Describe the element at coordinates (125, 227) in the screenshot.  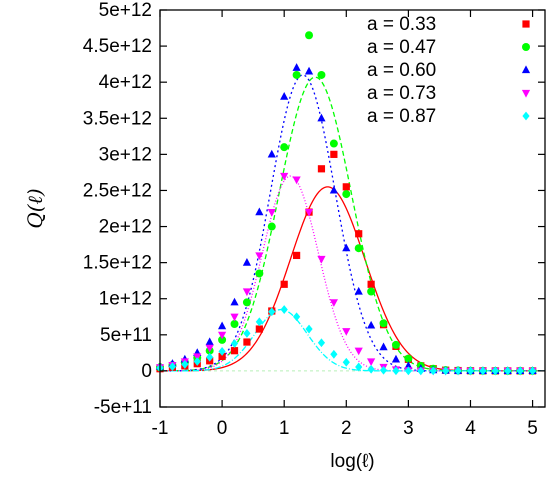
I see `y-tick-label: 2e+12` at that location.